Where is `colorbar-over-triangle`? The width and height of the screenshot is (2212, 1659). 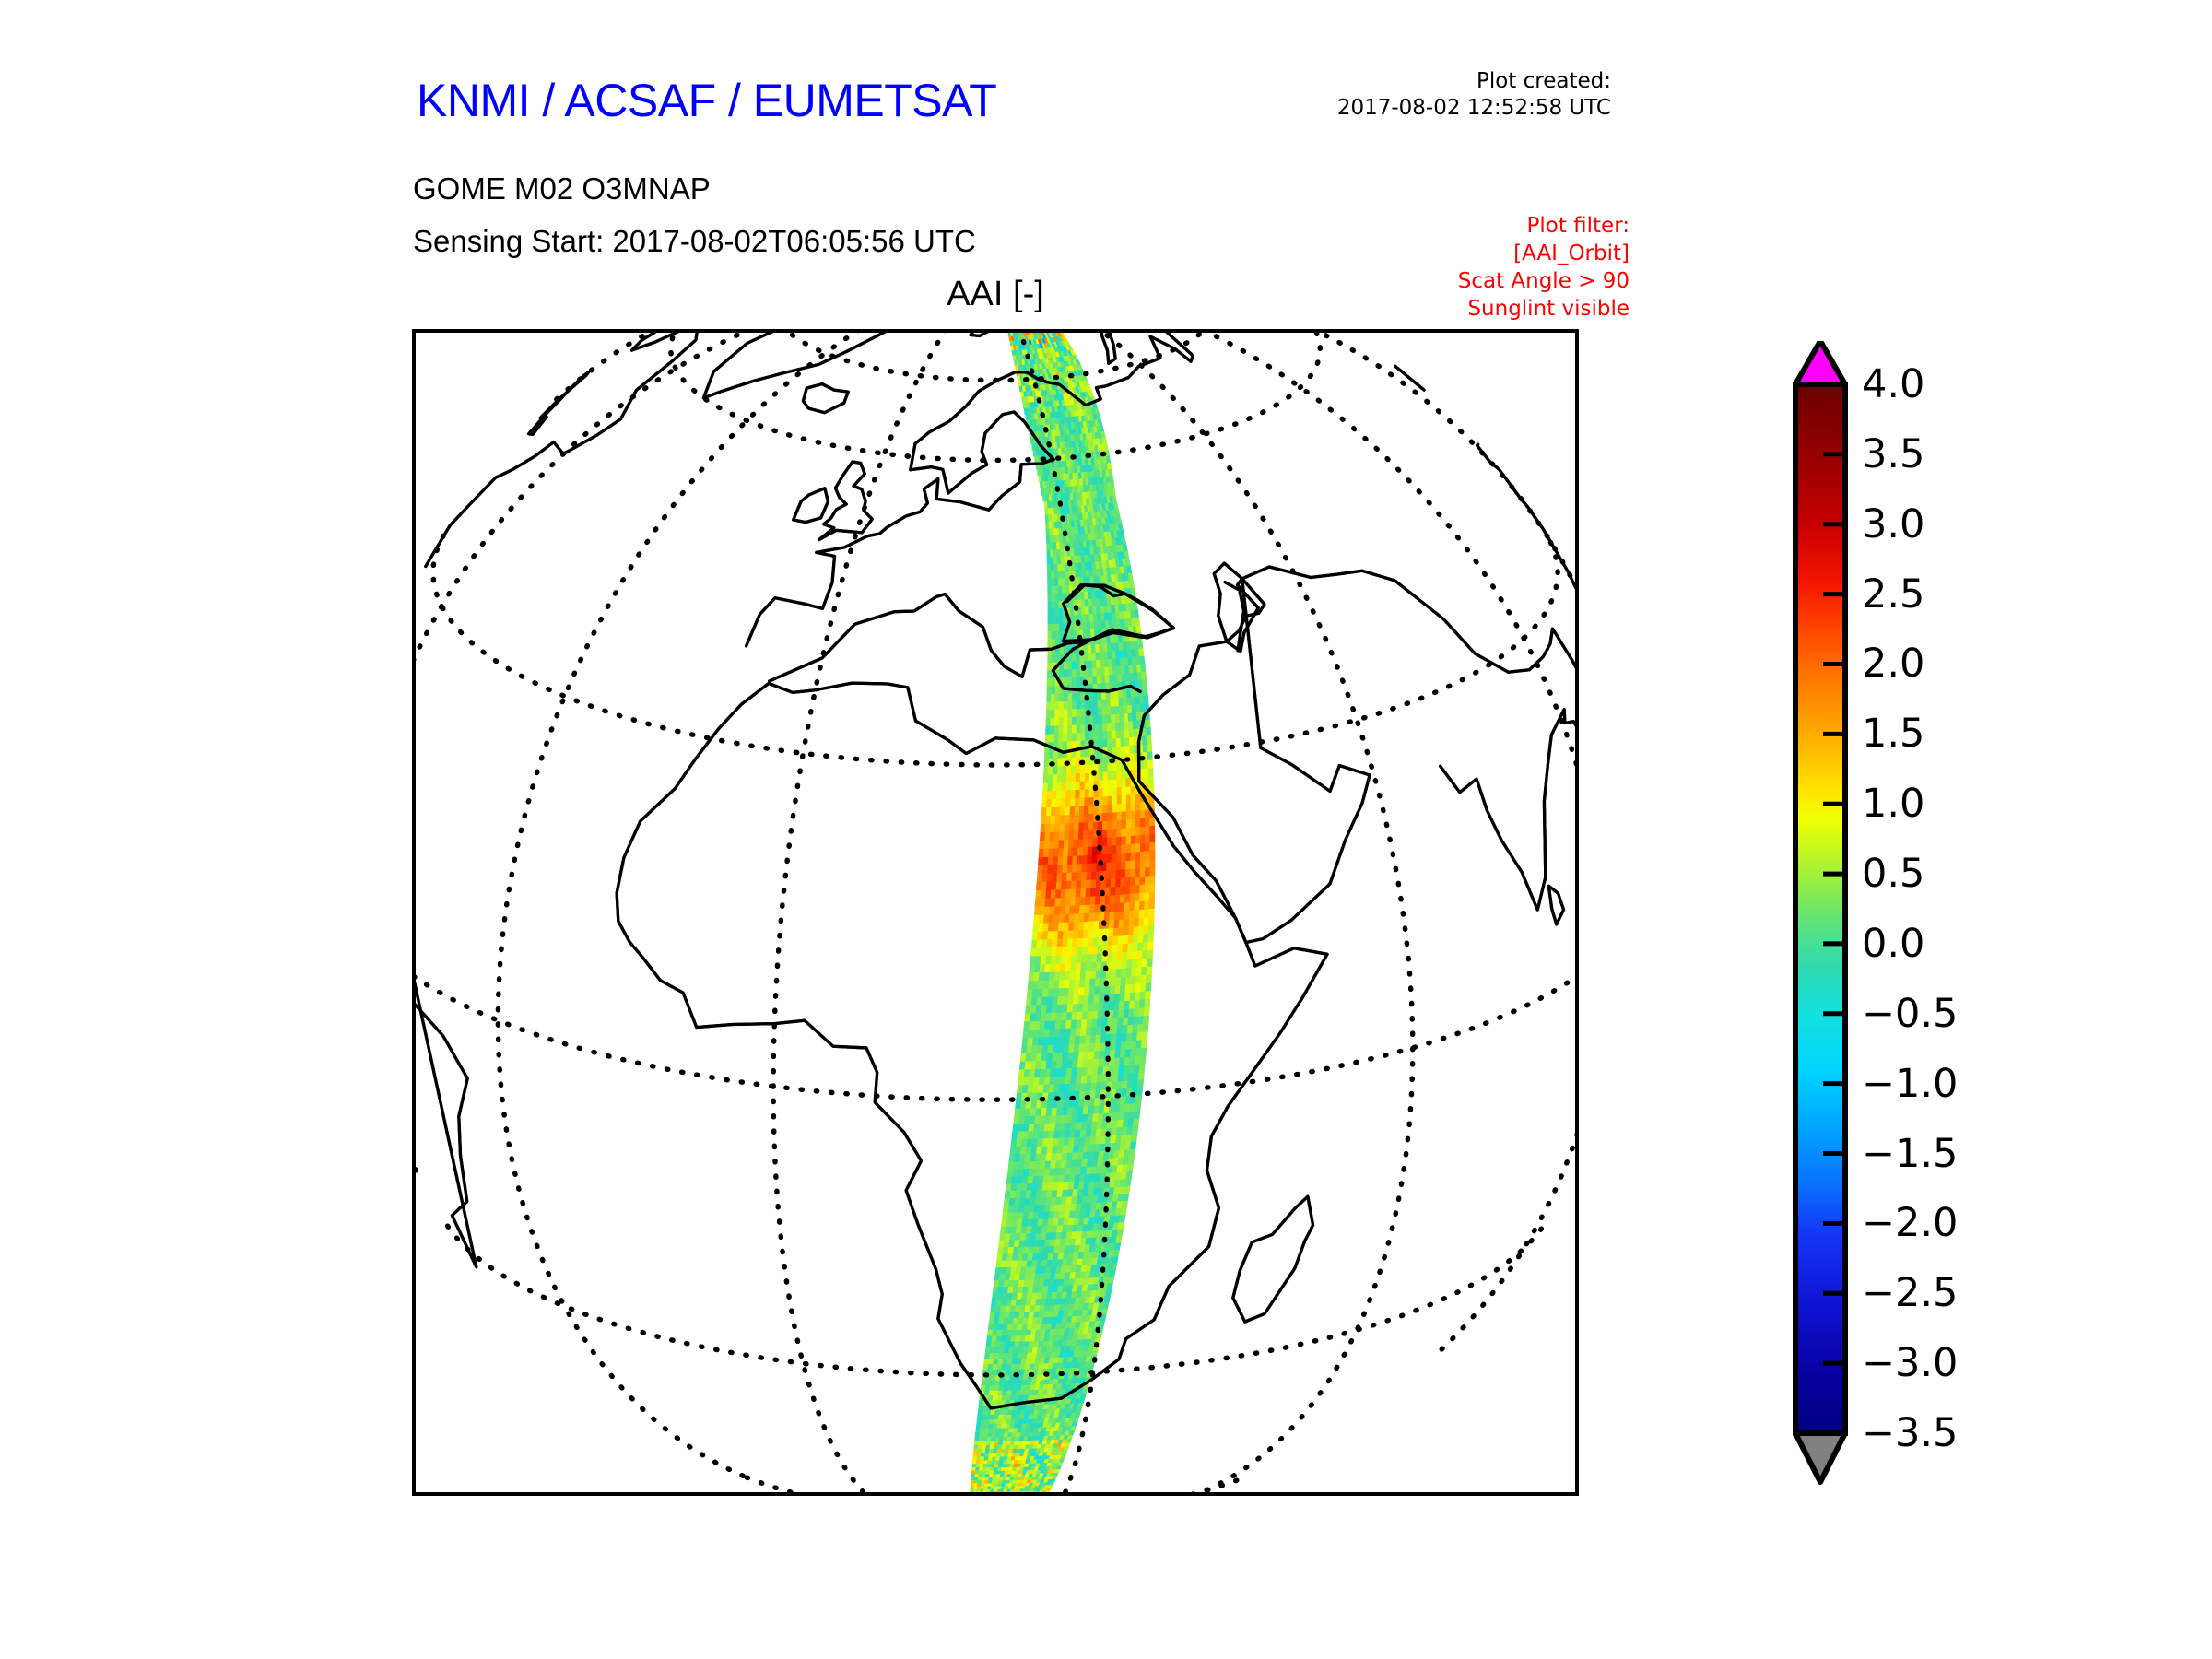
colorbar-over-triangle is located at coordinates (1820, 364).